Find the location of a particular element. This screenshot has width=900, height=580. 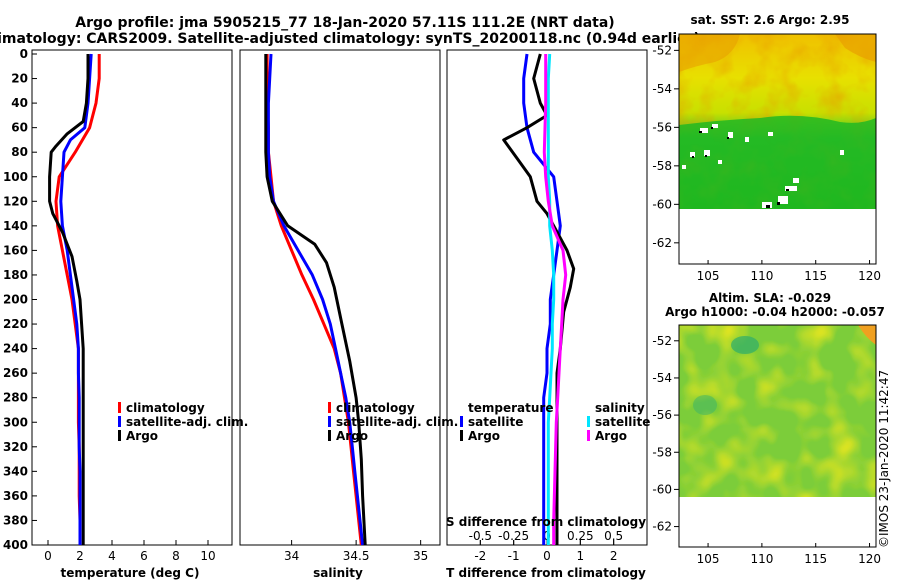

legend-swatch-climatology is located at coordinates (119, 407).